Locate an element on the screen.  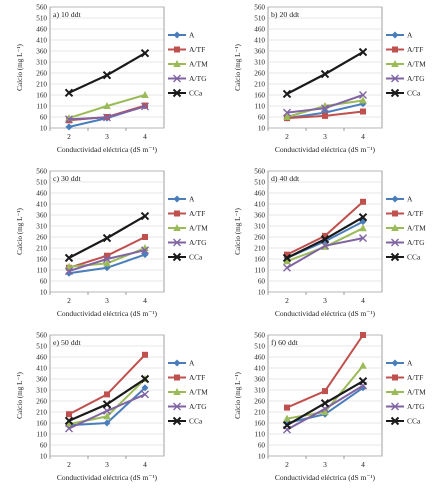
y-tick-label: 560 is located at coordinates (259, 336).